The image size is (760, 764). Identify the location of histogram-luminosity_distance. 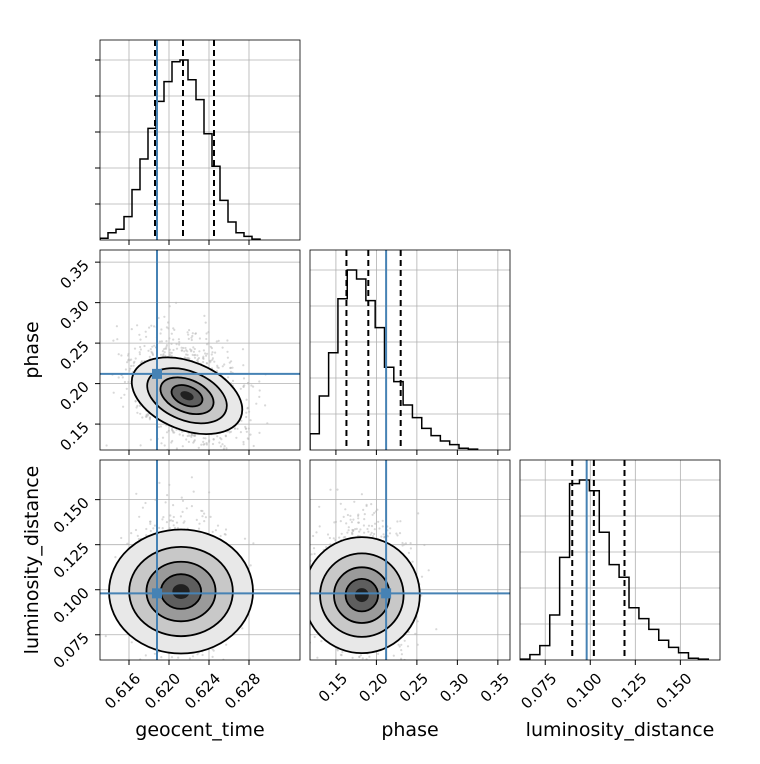
(615, 569).